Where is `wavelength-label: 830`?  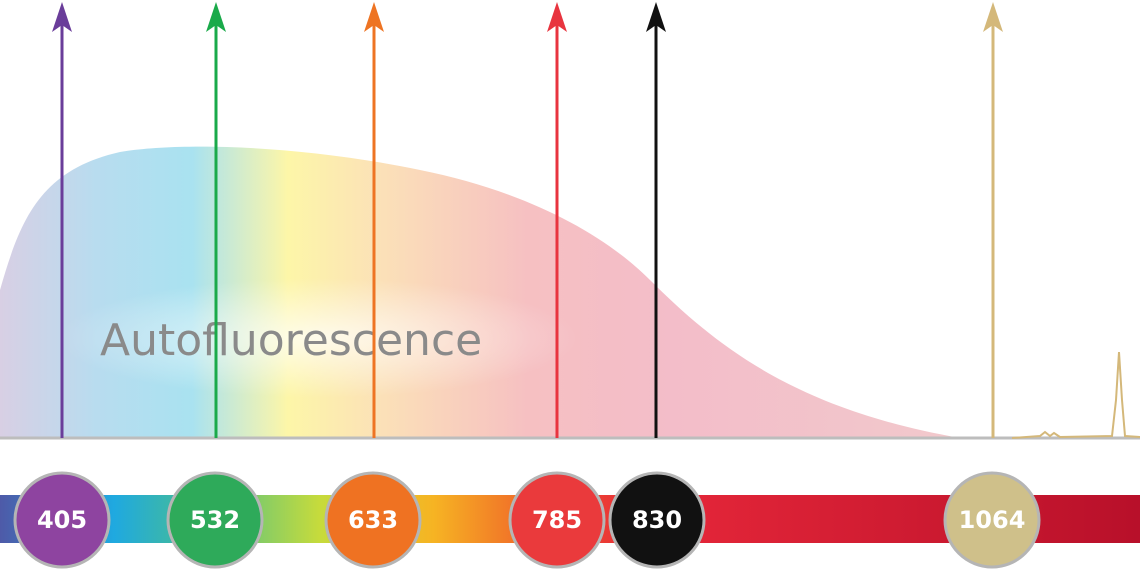 wavelength-label: 830 is located at coordinates (657, 520).